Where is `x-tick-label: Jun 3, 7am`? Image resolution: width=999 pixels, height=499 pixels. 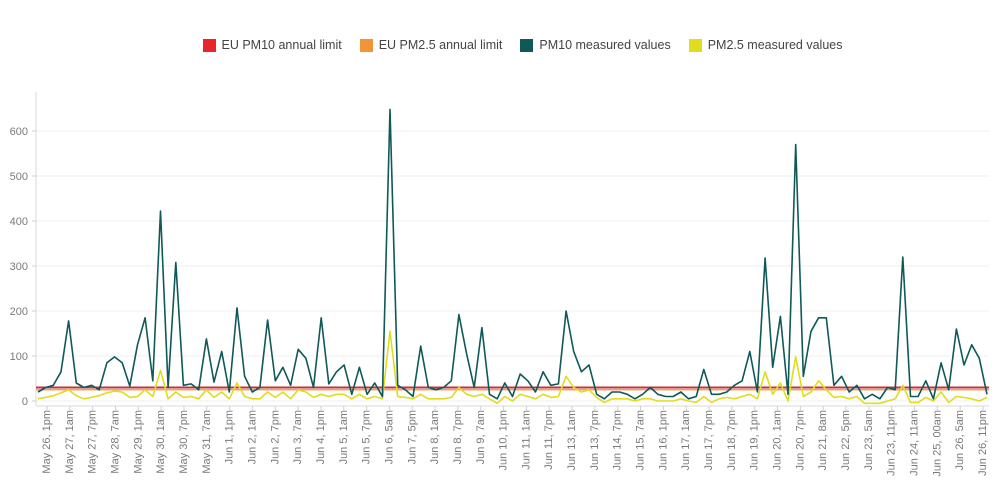 x-tick-label: Jun 3, 7am is located at coordinates (298, 437).